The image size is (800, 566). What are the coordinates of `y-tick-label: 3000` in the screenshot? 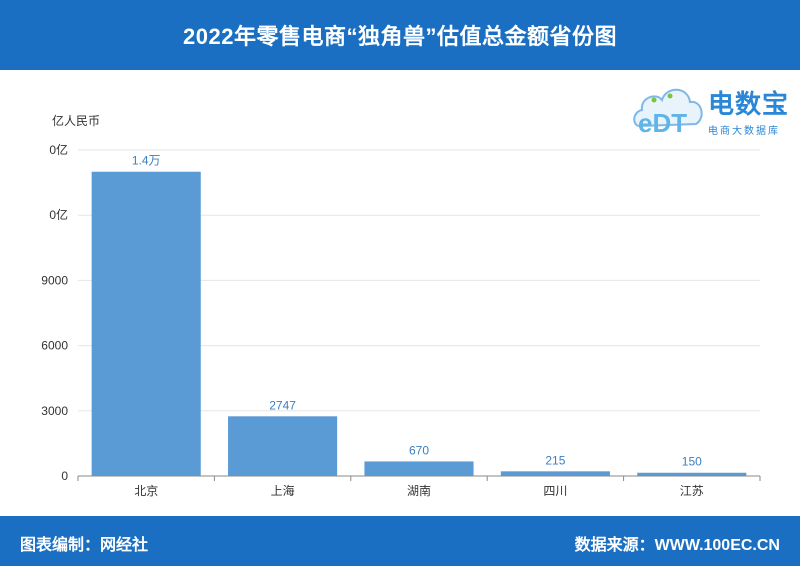 It's located at (54, 411).